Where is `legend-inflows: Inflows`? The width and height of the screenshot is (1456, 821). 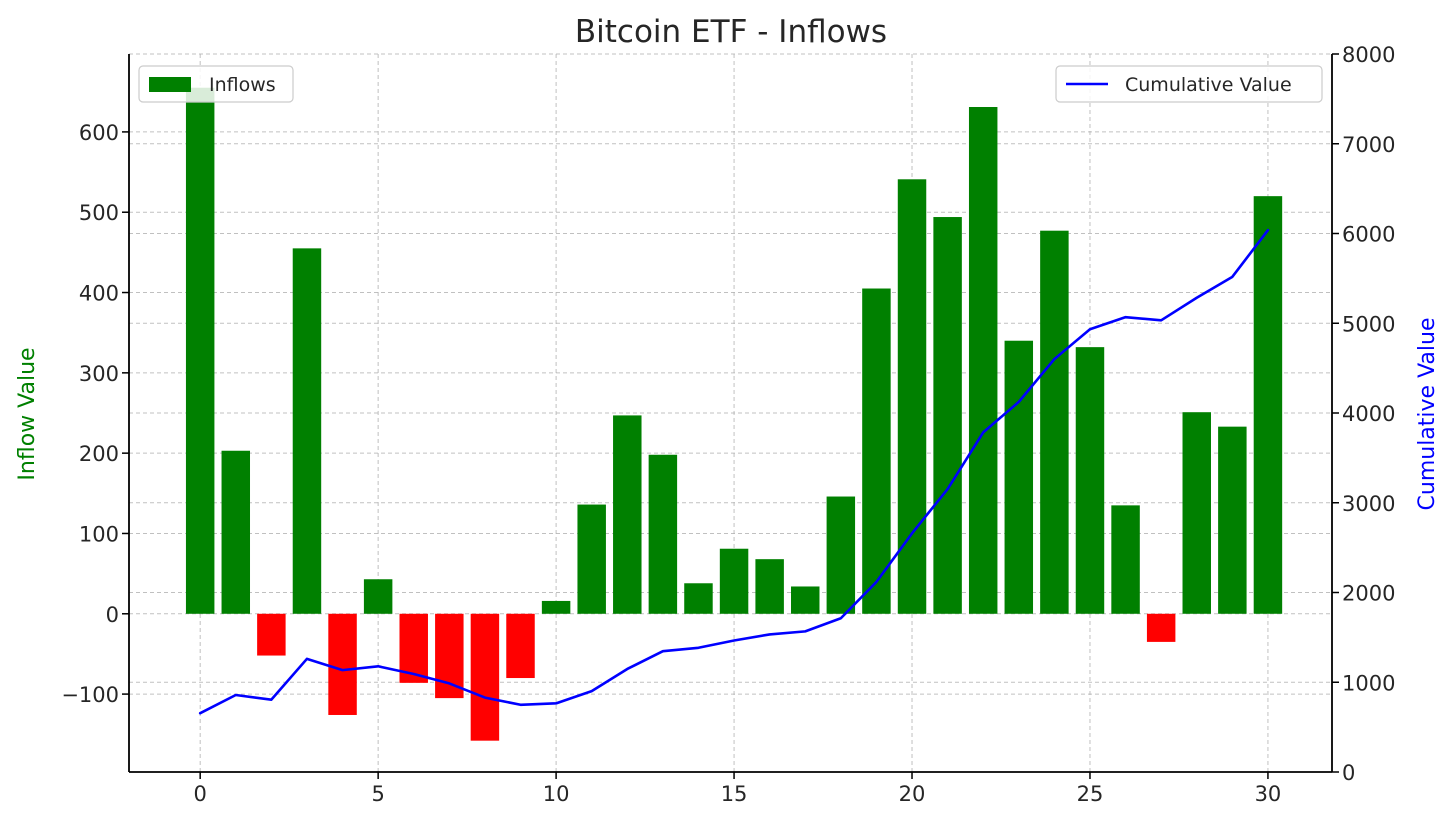
legend-inflows: Inflows is located at coordinates (216, 84).